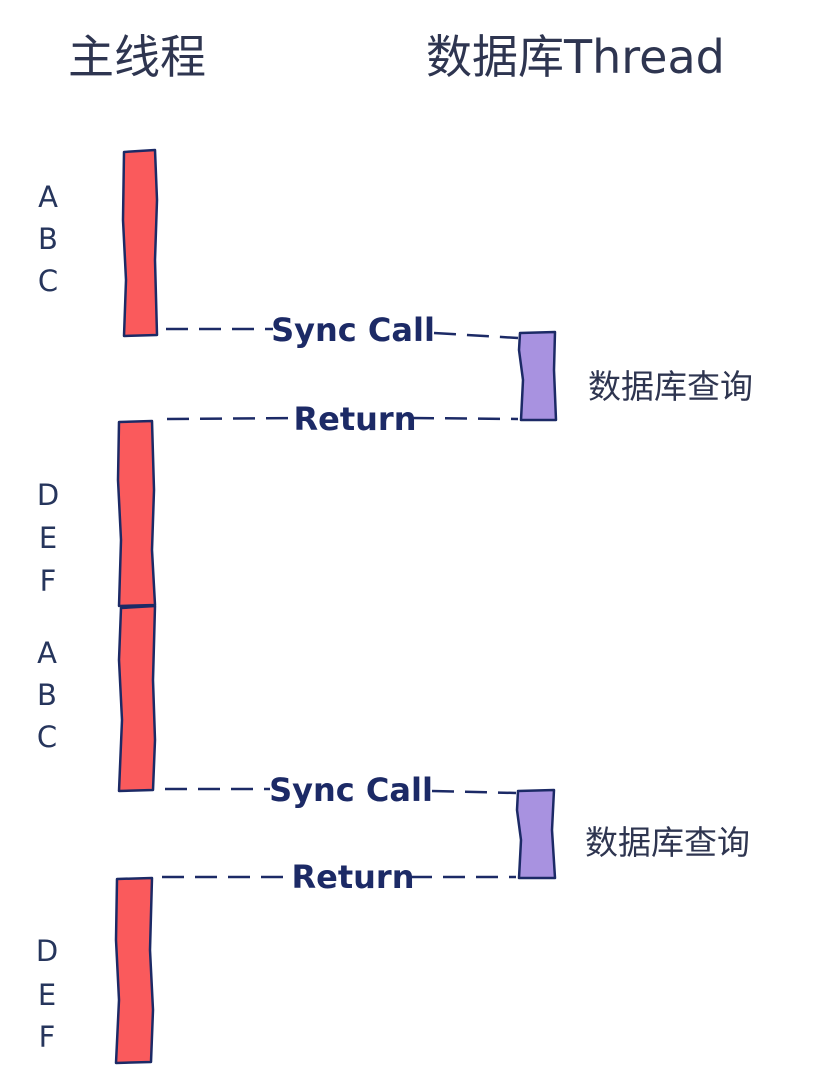 This screenshot has width=816, height=1086. I want to click on lane-title-db-thread: 数据库Thread, so click(575, 57).